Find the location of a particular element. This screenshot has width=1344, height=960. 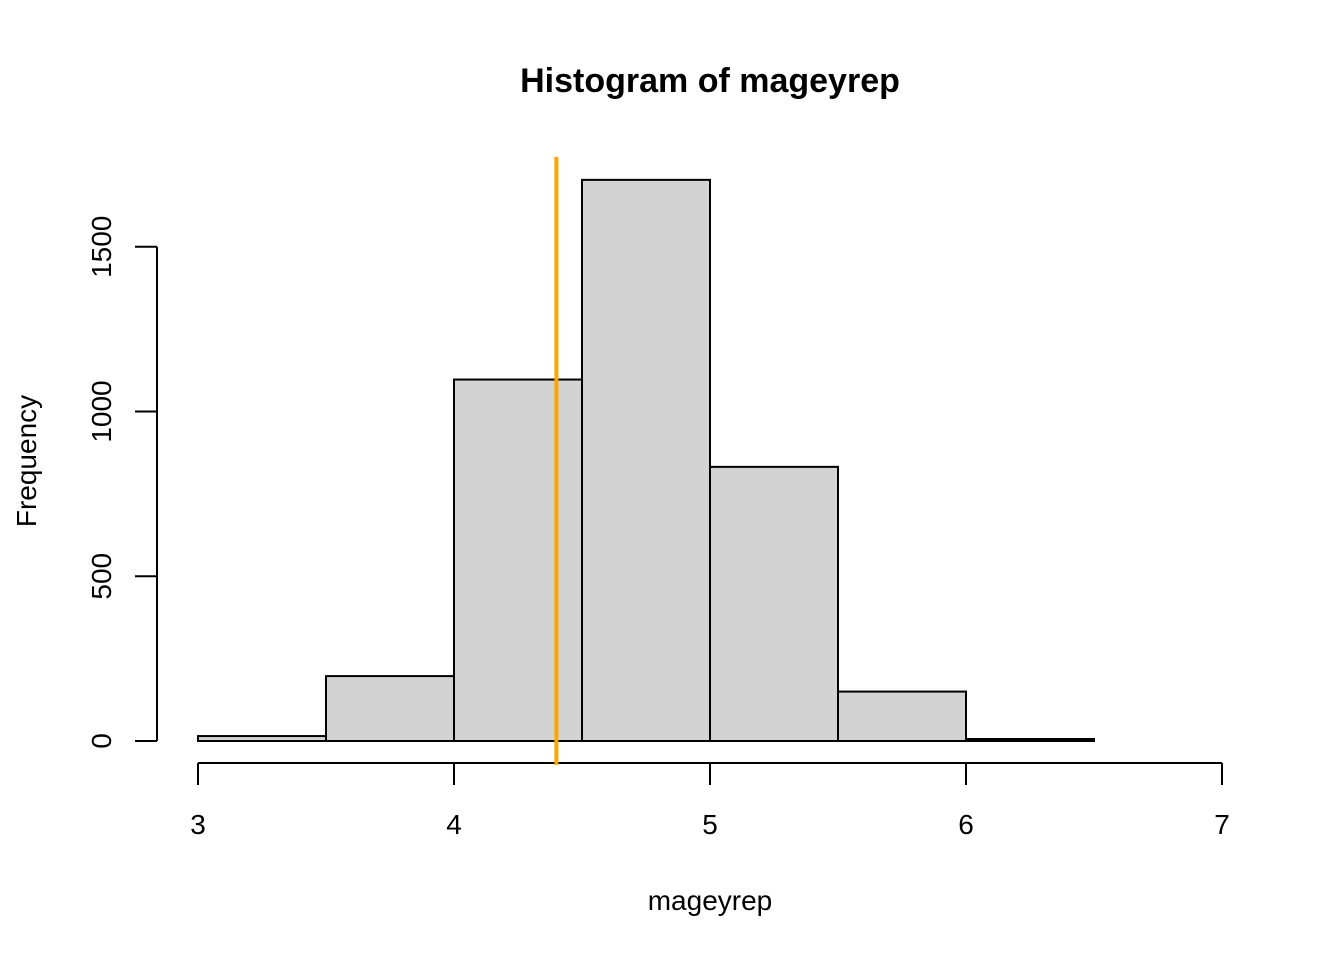

y-tick-label: 1500 is located at coordinates (101, 247).